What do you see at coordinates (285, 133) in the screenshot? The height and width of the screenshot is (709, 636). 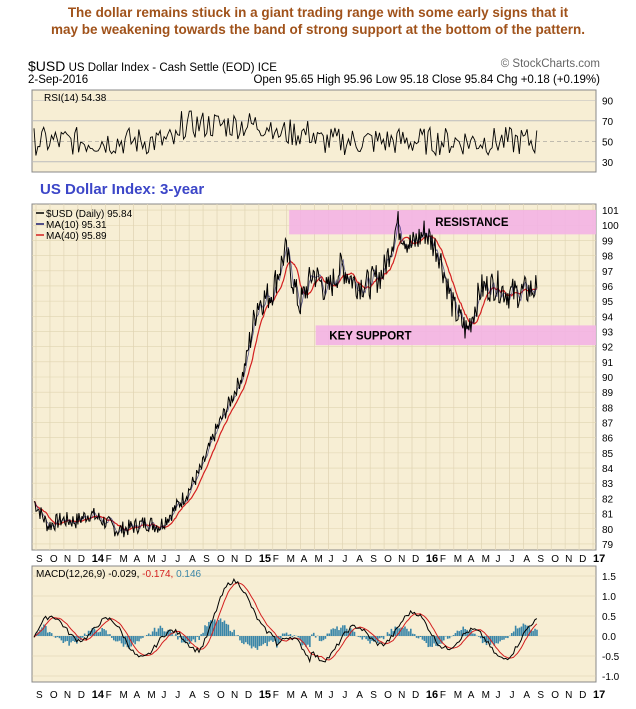 I see `rsi-line` at bounding box center [285, 133].